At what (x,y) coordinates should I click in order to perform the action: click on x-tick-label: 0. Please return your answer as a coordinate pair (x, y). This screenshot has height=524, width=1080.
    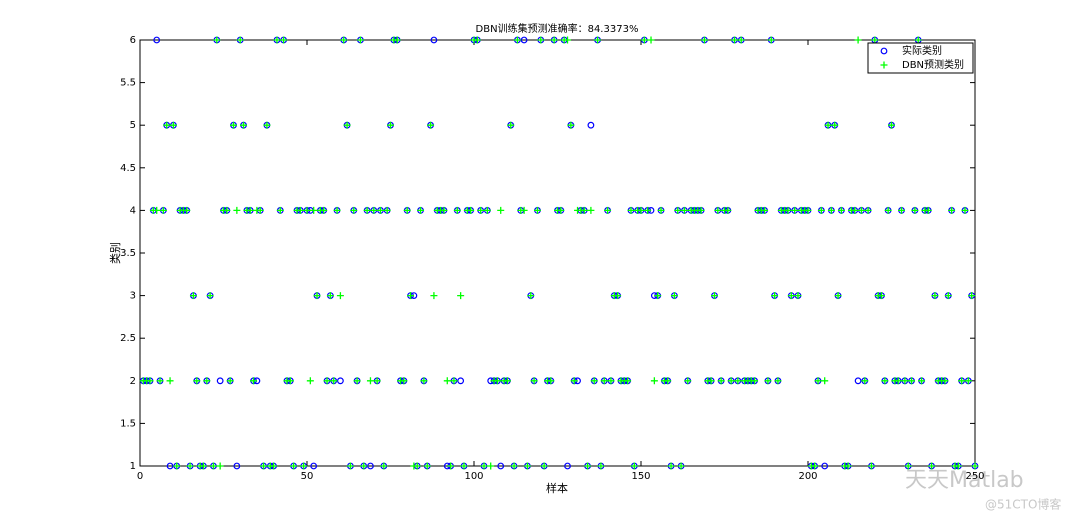
    Looking at the image, I should click on (140, 476).